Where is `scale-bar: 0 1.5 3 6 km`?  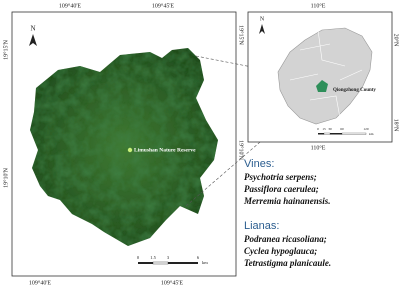 scale-bar: 0 1.5 3 6 km is located at coordinates (172, 260).